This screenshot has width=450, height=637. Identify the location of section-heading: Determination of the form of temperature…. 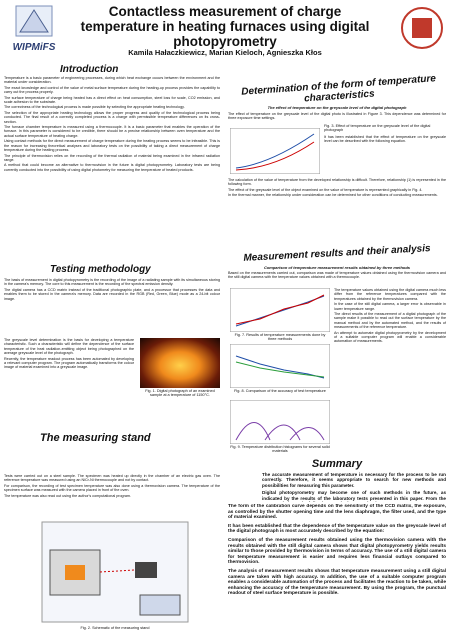
(338, 89).